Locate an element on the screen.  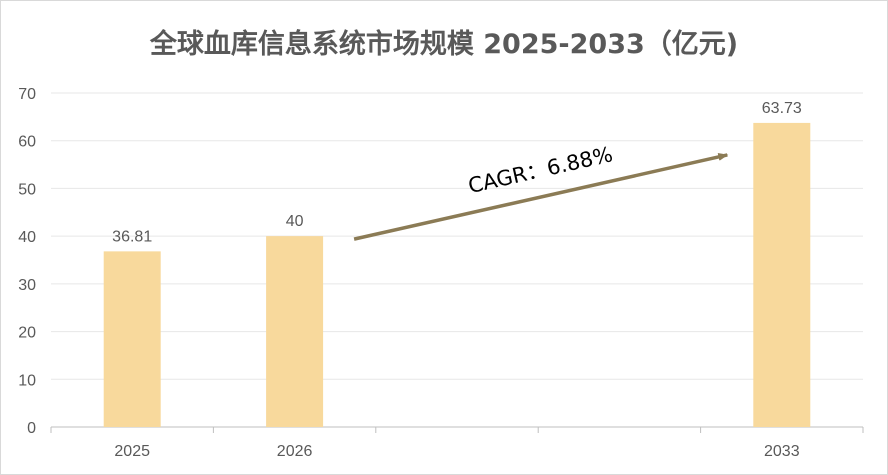
bar-2033 is located at coordinates (782, 274).